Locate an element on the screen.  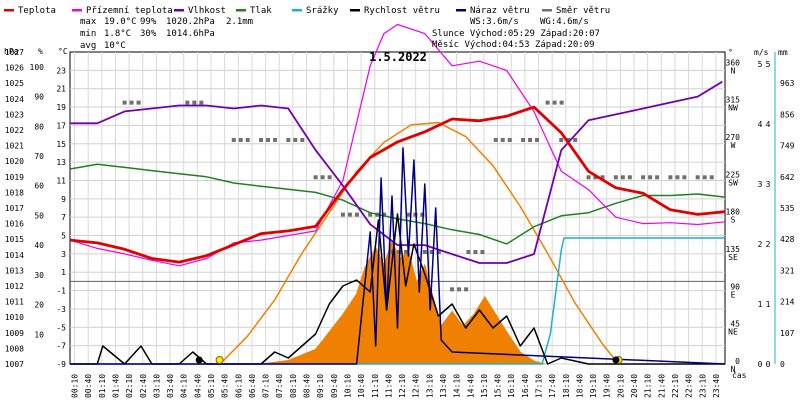
dir-tick-value: 225 is located at coordinates (733, 174).